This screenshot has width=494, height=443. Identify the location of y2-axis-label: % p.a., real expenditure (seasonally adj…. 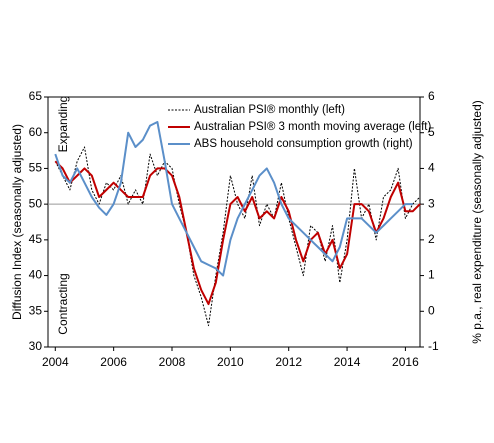
(477, 221).